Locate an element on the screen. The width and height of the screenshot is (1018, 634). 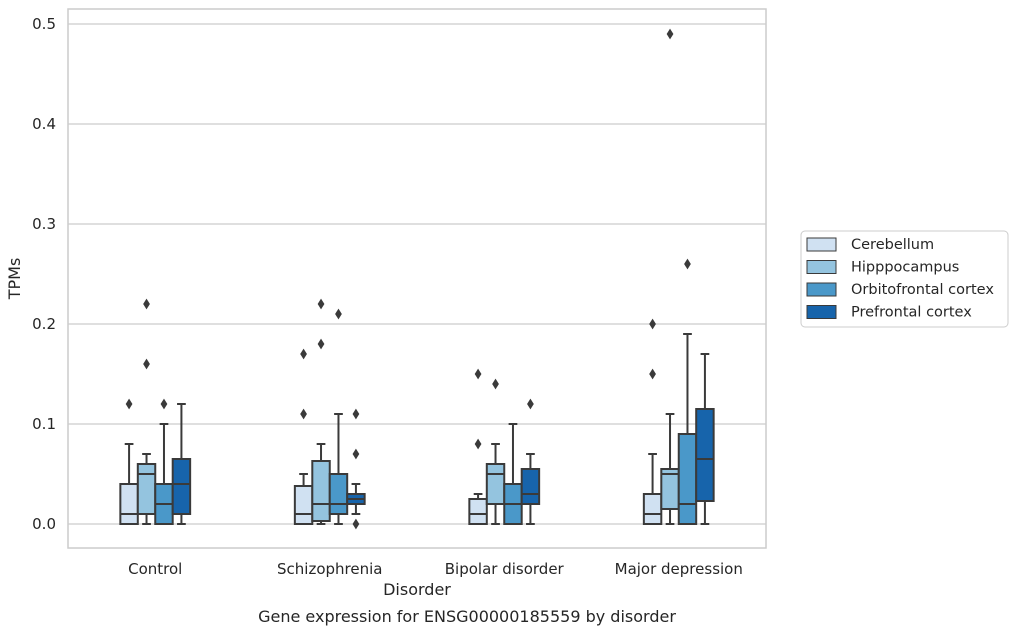
x-tick-label: Major depression is located at coordinates (679, 569).